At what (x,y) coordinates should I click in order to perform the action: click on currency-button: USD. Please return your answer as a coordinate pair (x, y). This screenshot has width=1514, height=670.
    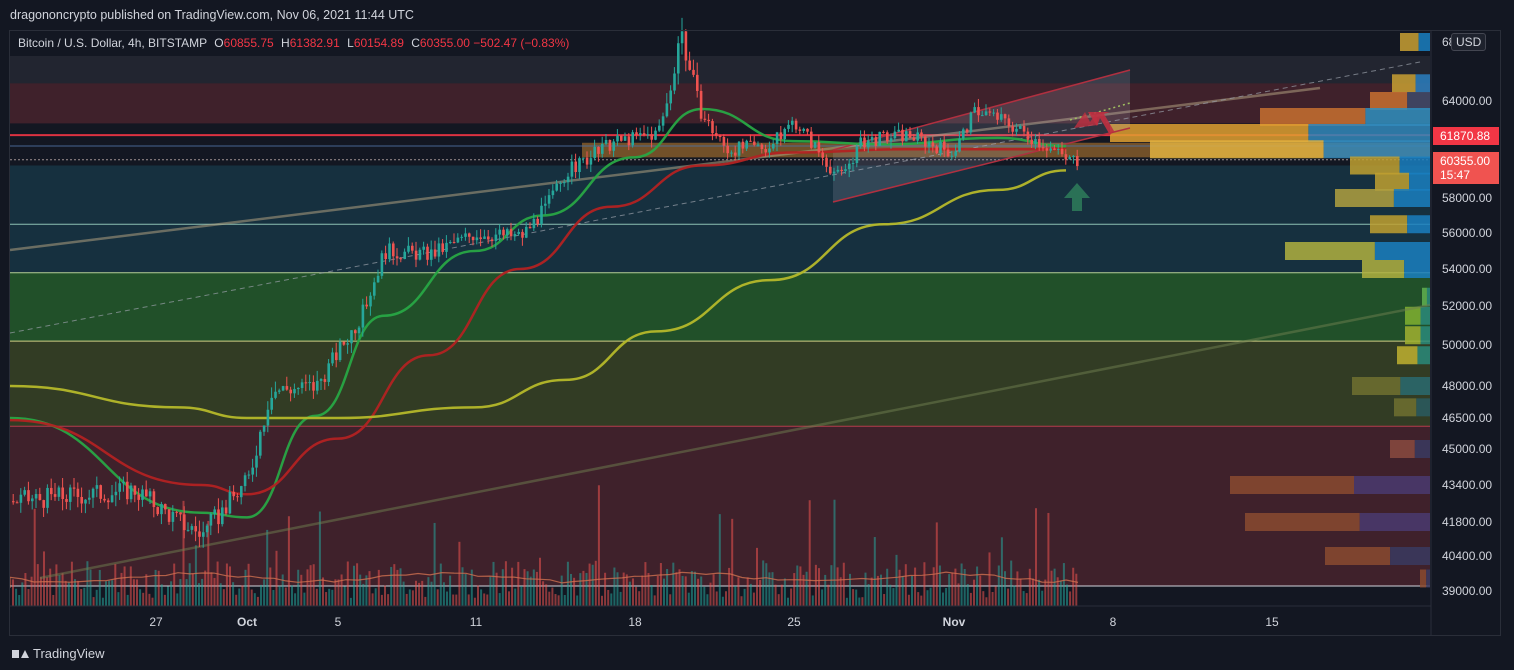
    Looking at the image, I should click on (1469, 42).